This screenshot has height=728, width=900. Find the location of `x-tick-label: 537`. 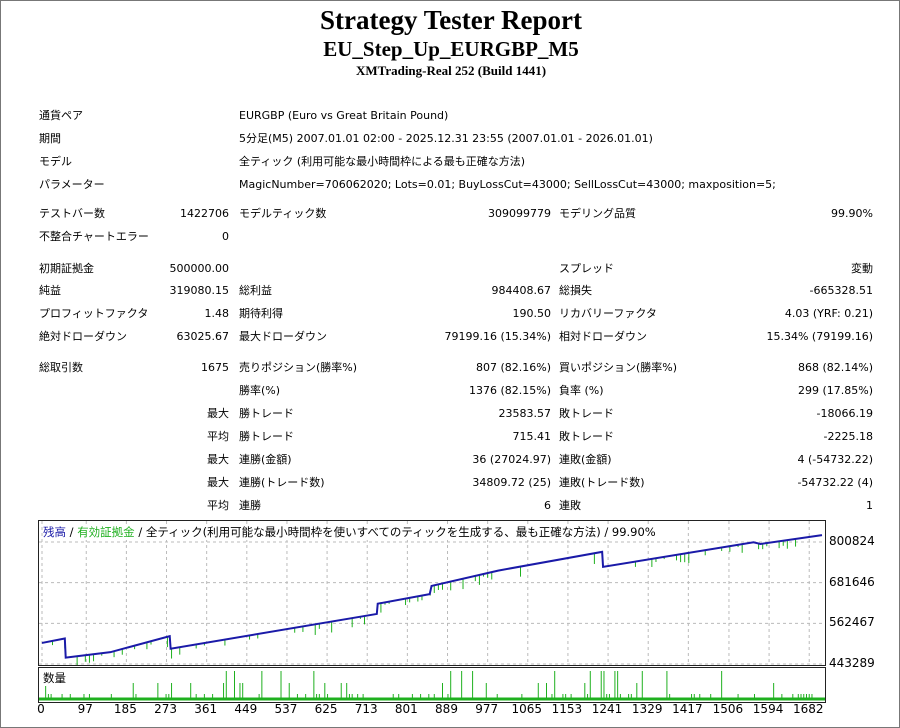

x-tick-label: 537 is located at coordinates (286, 709).